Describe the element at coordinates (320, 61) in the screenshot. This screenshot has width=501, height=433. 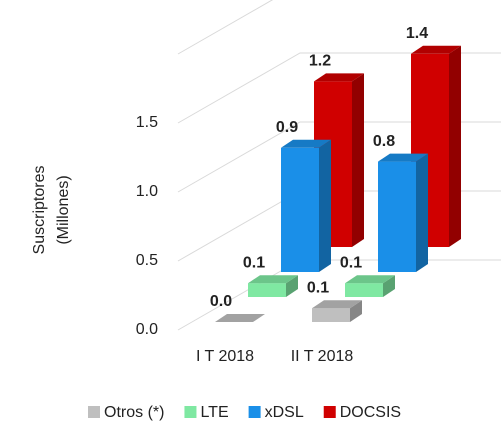
I see `data-label: 1.2` at that location.